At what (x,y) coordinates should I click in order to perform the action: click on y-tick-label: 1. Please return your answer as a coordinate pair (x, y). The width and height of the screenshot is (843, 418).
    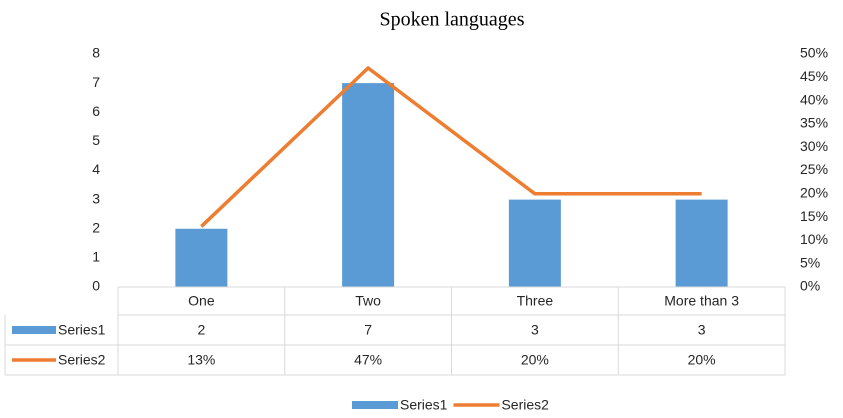
    Looking at the image, I should click on (96, 257).